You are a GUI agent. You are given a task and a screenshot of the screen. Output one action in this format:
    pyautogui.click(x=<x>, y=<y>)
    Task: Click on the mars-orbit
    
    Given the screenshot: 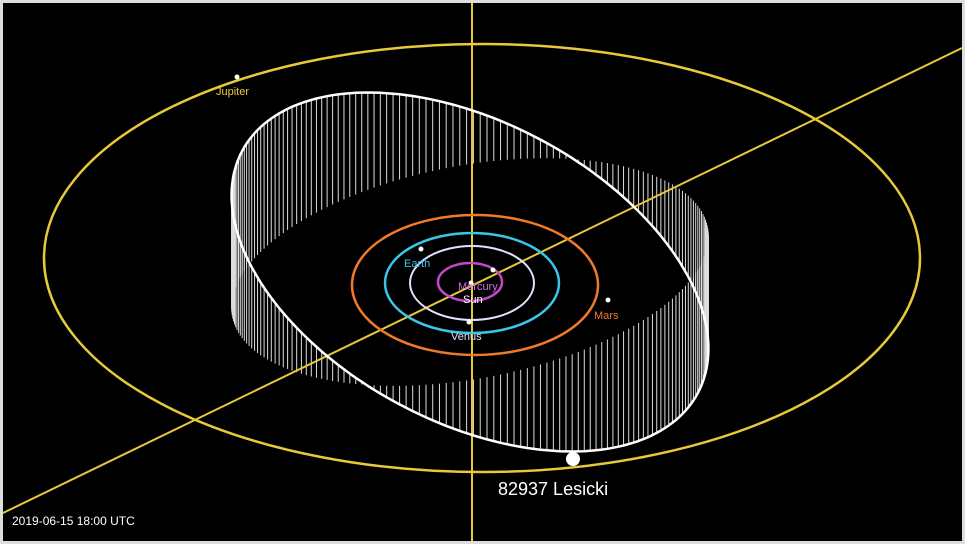 What is the action you would take?
    pyautogui.click(x=475, y=285)
    